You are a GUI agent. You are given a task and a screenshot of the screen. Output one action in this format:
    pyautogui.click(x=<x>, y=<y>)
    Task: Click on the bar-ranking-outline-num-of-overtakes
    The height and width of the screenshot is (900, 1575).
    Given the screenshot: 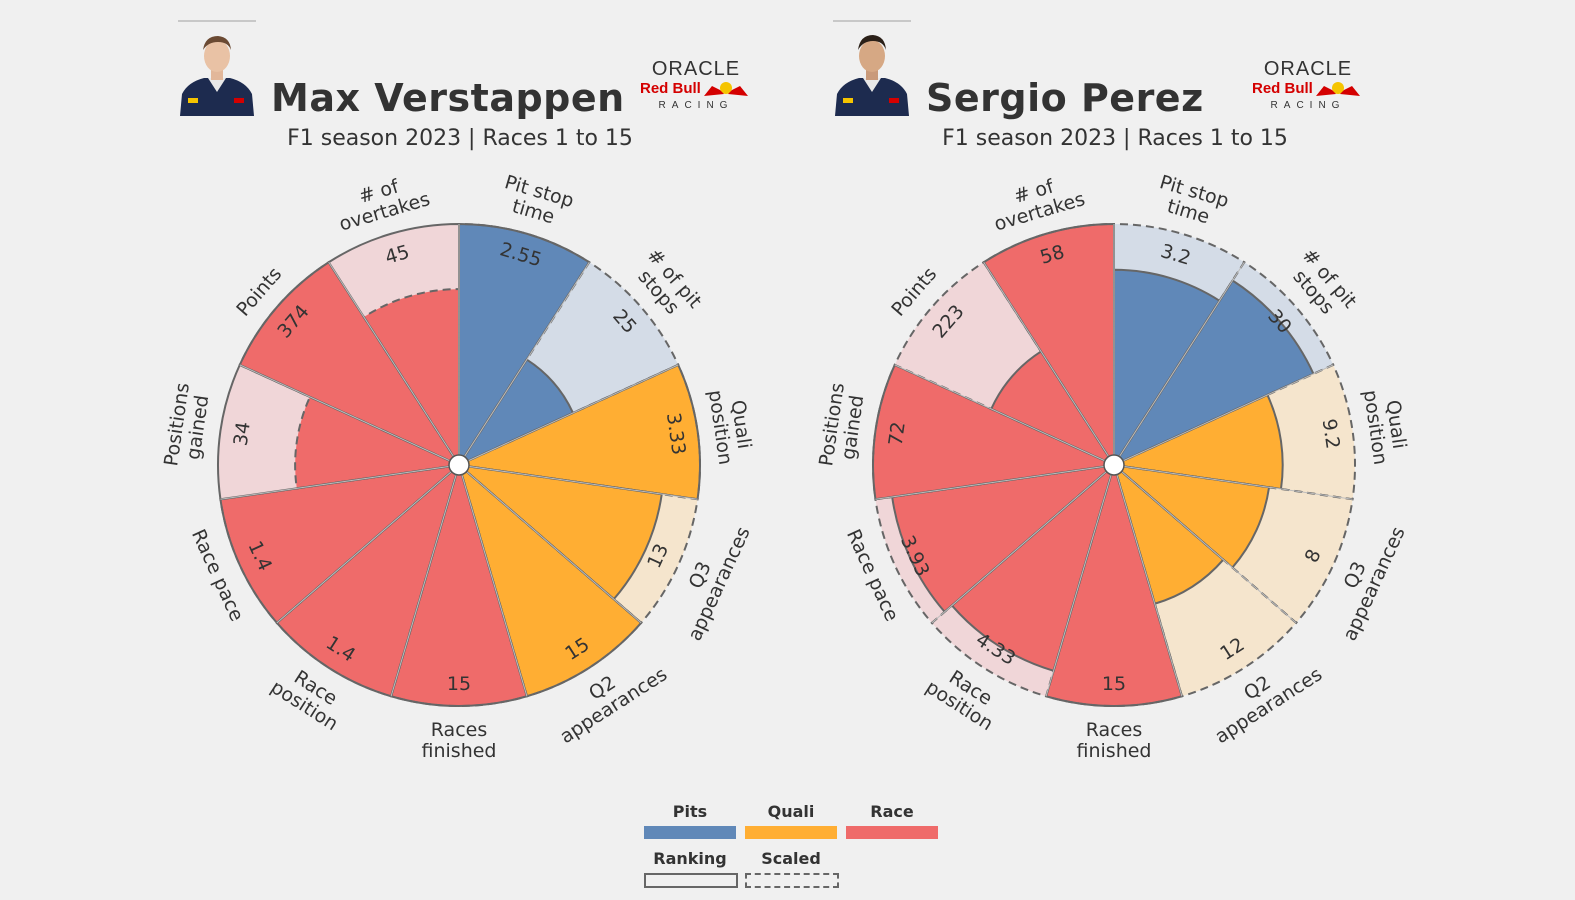 What is the action you would take?
    pyautogui.click(x=393, y=345)
    